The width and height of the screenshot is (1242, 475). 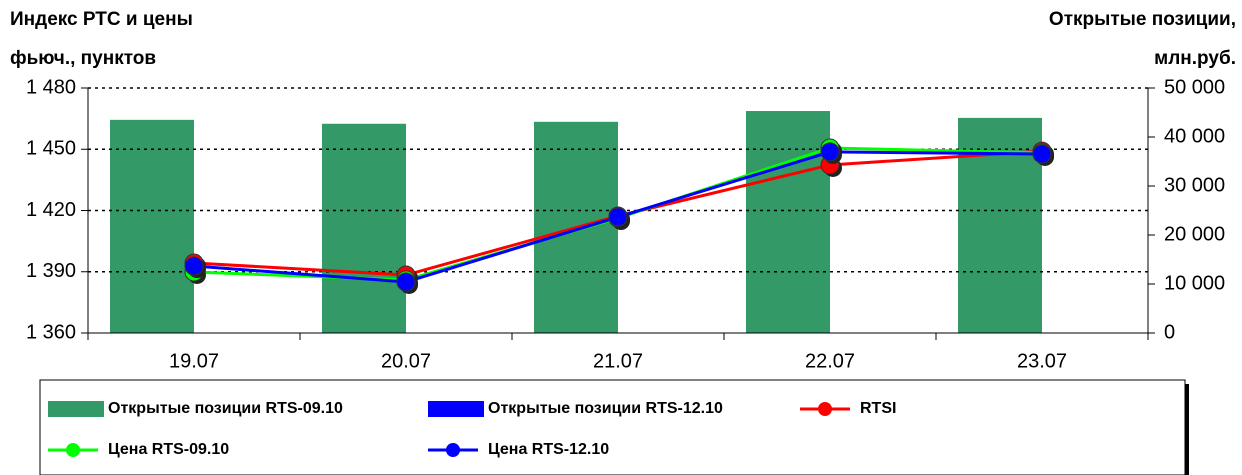 What do you see at coordinates (51, 332) in the screenshot?
I see `y-tick-label: 1 360` at bounding box center [51, 332].